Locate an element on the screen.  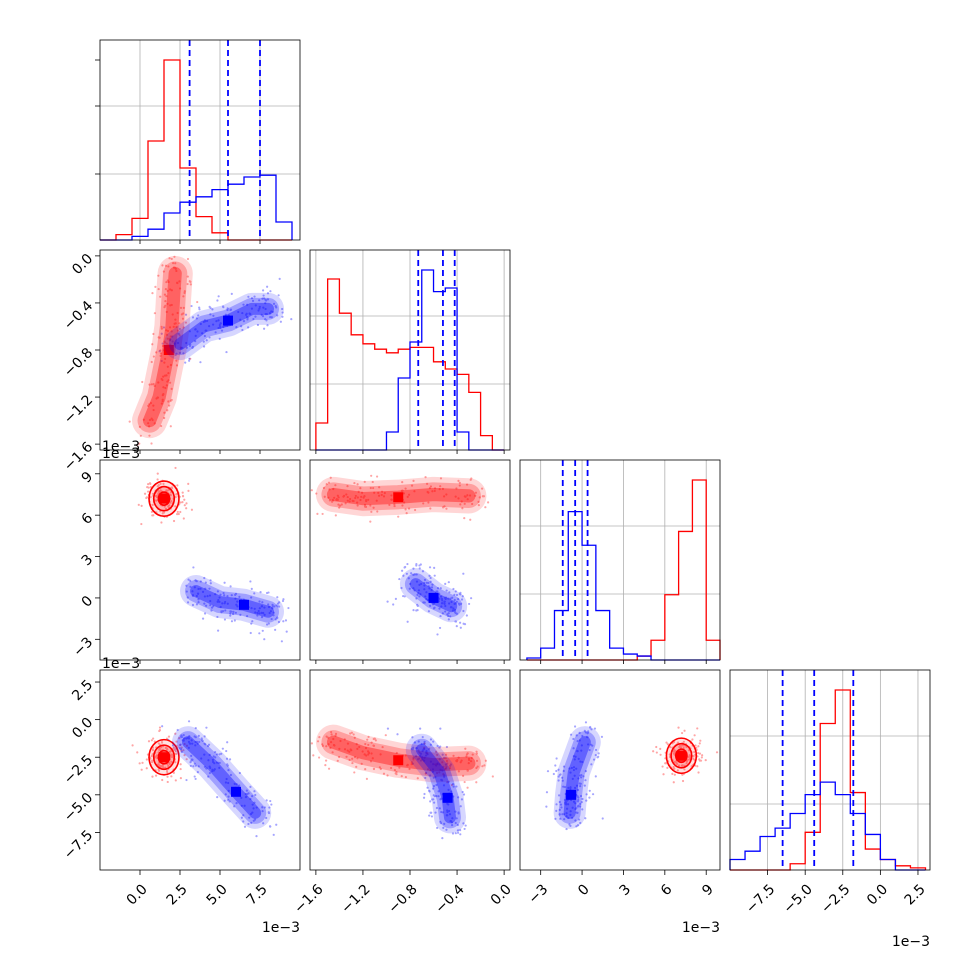
histogram-step-blue is located at coordinates (196, 207).